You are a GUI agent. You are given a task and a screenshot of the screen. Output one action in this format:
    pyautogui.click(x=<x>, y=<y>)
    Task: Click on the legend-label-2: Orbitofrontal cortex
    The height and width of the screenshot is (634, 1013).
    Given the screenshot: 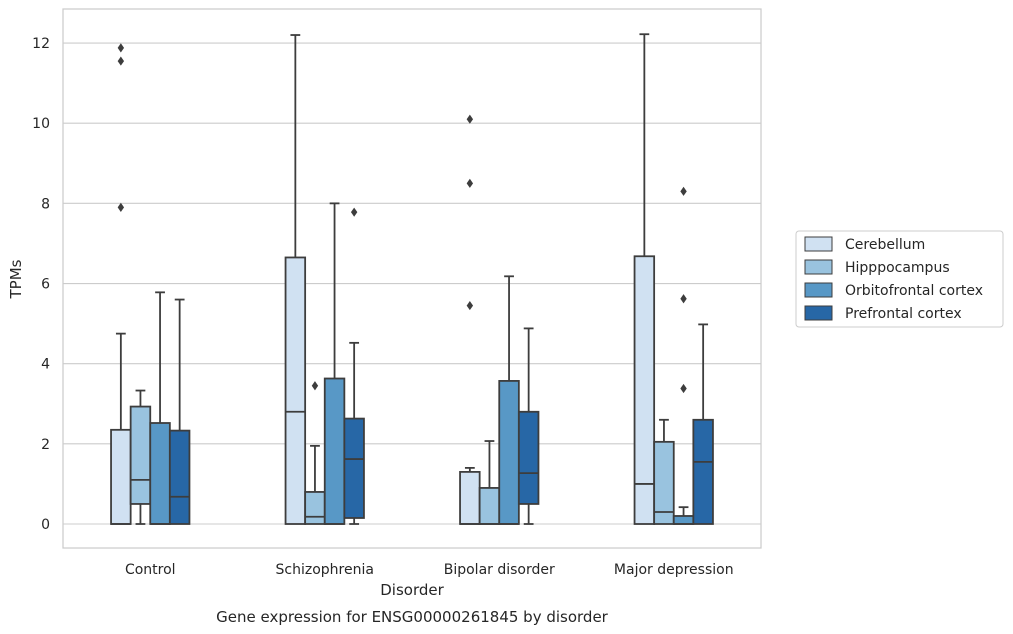 What is the action you would take?
    pyautogui.click(x=914, y=291)
    